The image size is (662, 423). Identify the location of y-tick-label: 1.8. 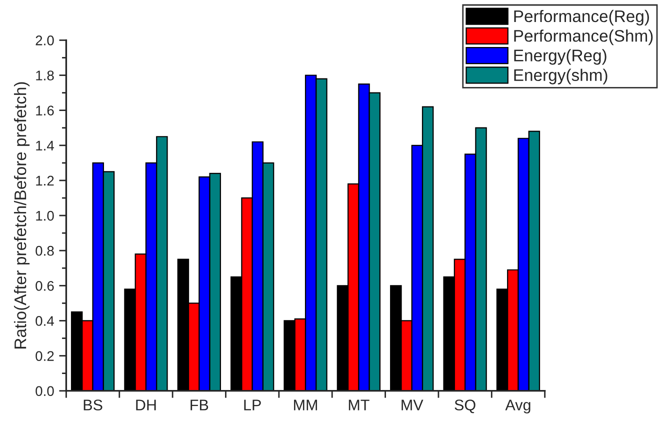
(45, 75).